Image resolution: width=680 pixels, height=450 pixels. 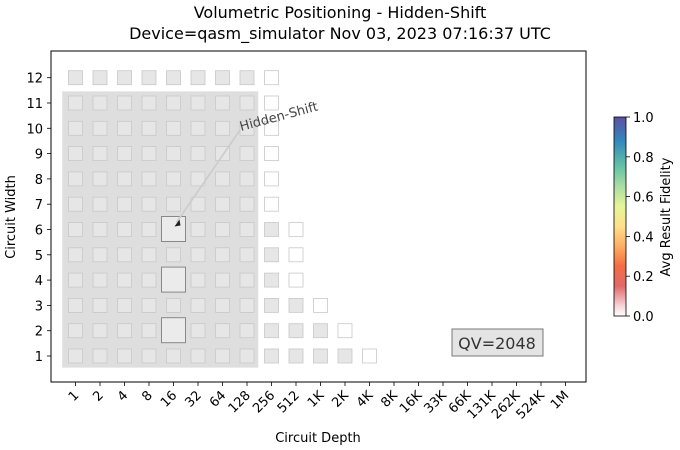 What do you see at coordinates (39, 155) in the screenshot?
I see `y-tick-label: 9` at bounding box center [39, 155].